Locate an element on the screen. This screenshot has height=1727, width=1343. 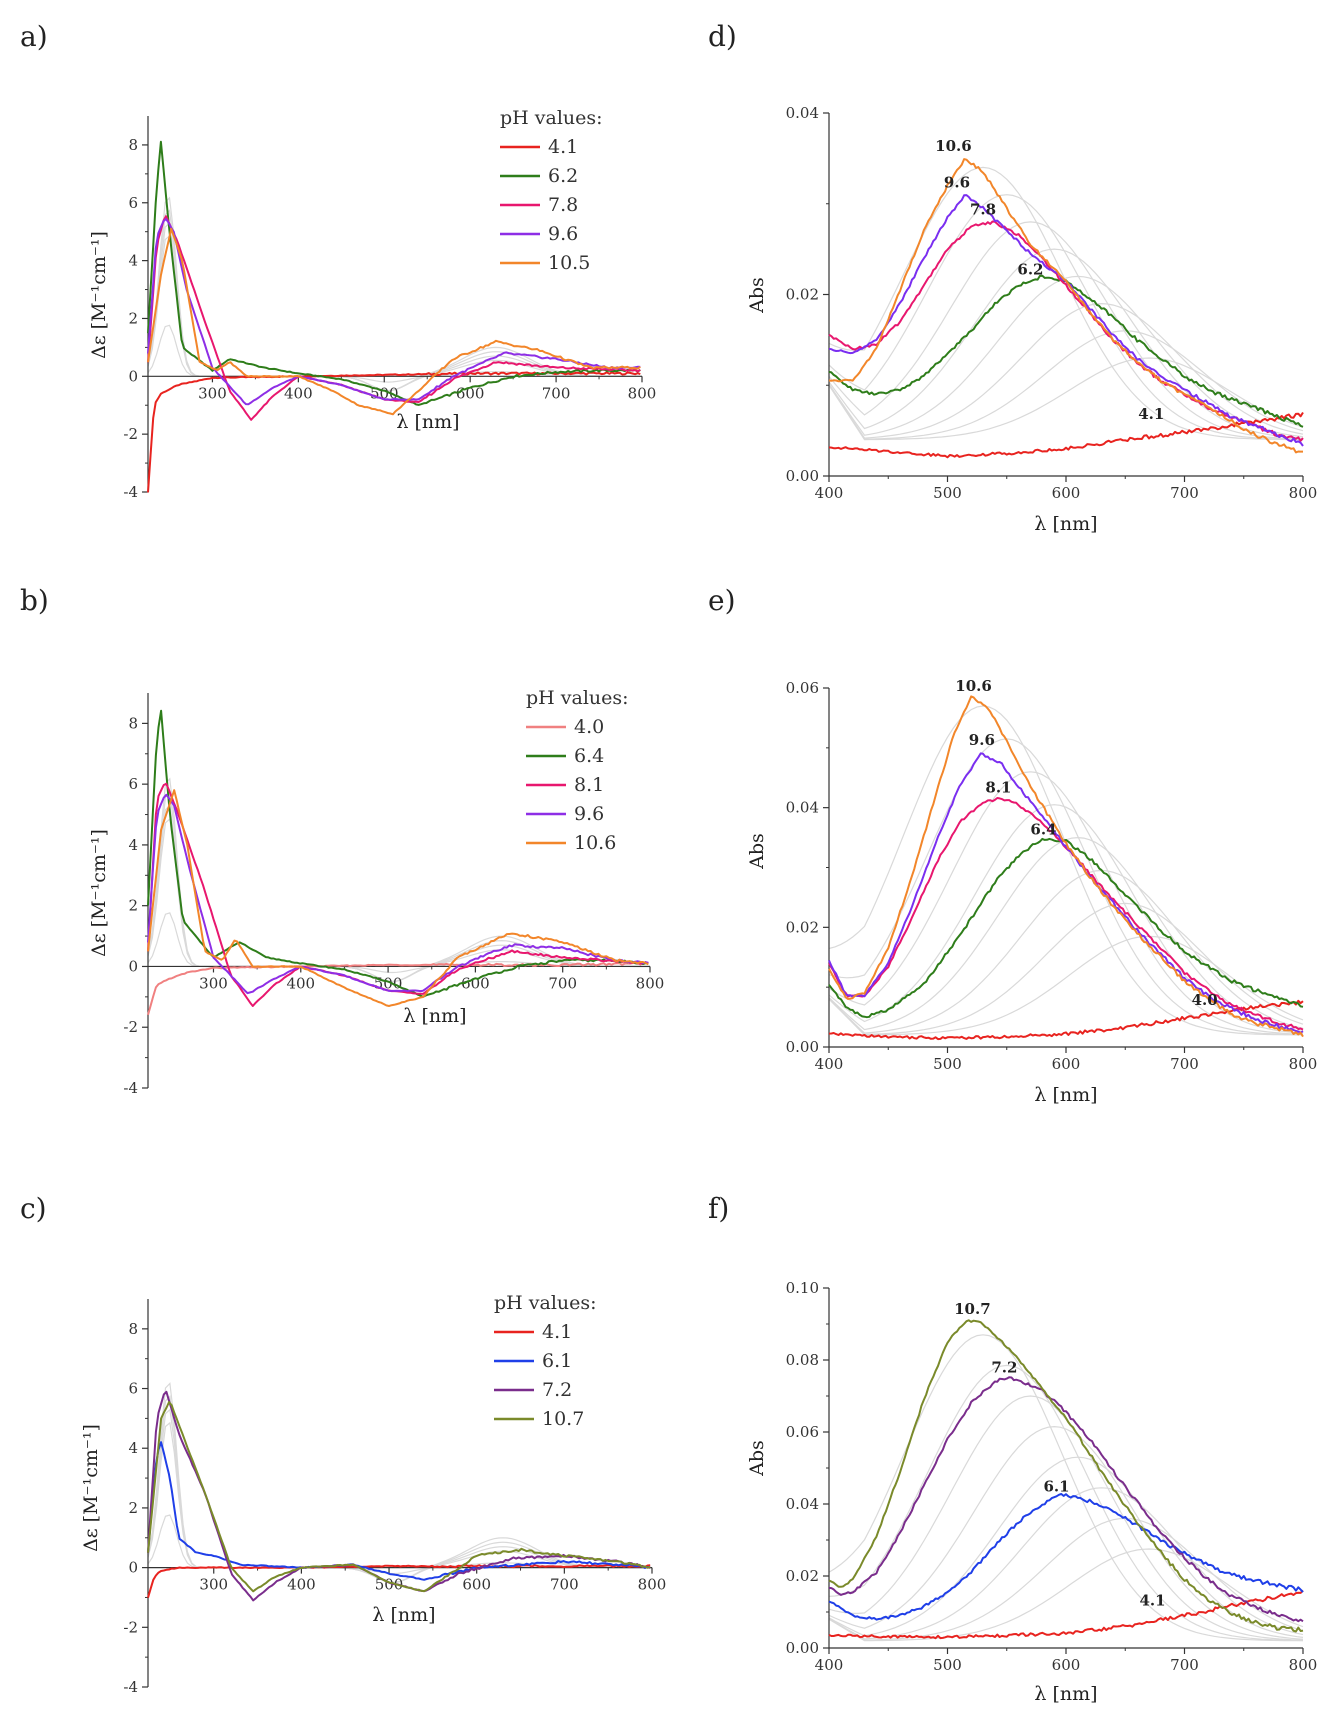
data-label: 7.2 is located at coordinates (1004, 1368).